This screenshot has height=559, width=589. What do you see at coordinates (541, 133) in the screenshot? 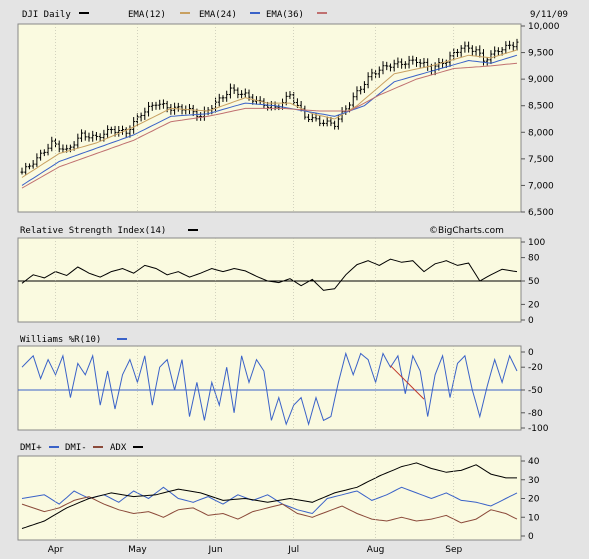
I see `price-y-tick-label: 8,000` at bounding box center [541, 133].